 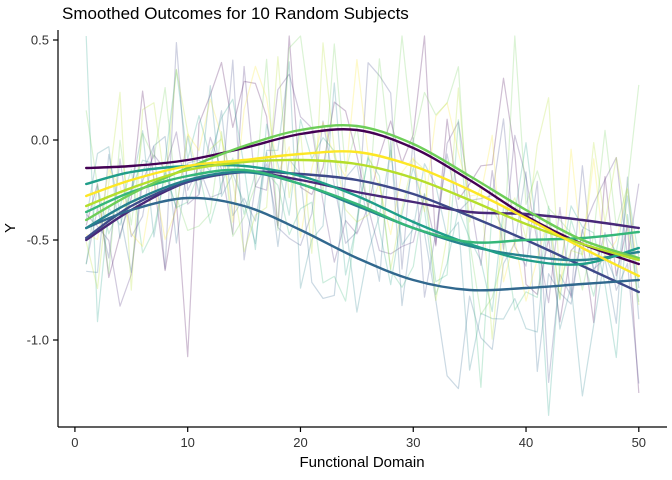 What do you see at coordinates (38, 340) in the screenshot?
I see `y-tick-label: -1.0` at bounding box center [38, 340].